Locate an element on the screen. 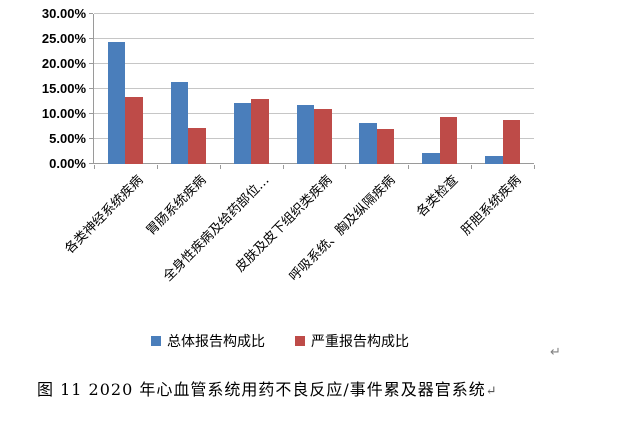 This screenshot has height=443, width=626. x-category-label: 呼吸系统、胸及纵隔疾病 is located at coordinates (342, 228).